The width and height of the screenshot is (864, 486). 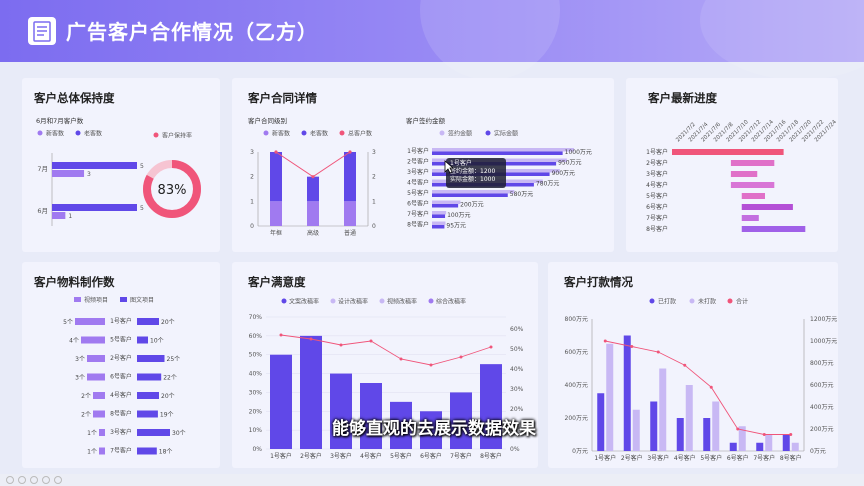 I want to click on materials-title: 客户物料制作数, so click(x=74, y=282).